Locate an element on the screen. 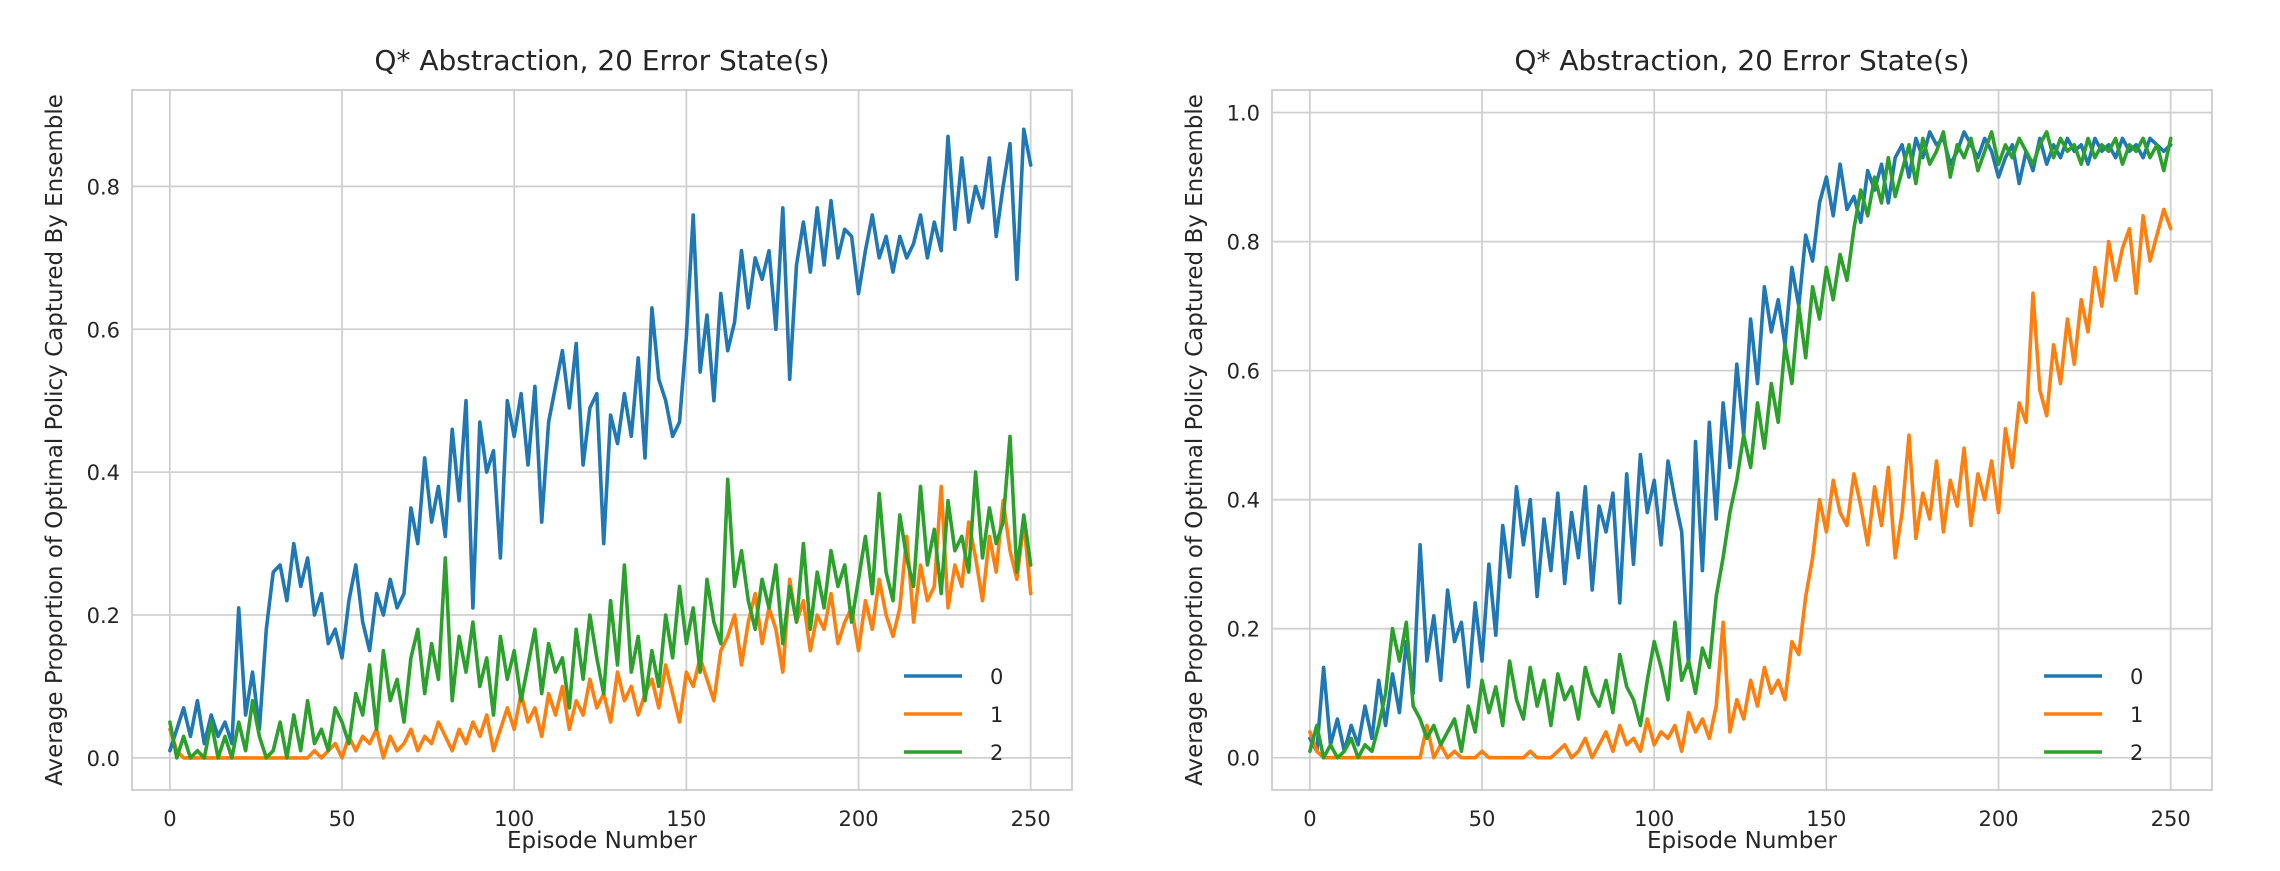 This screenshot has width=2280, height=871. y-tick-label: 1.0 is located at coordinates (1243, 114).